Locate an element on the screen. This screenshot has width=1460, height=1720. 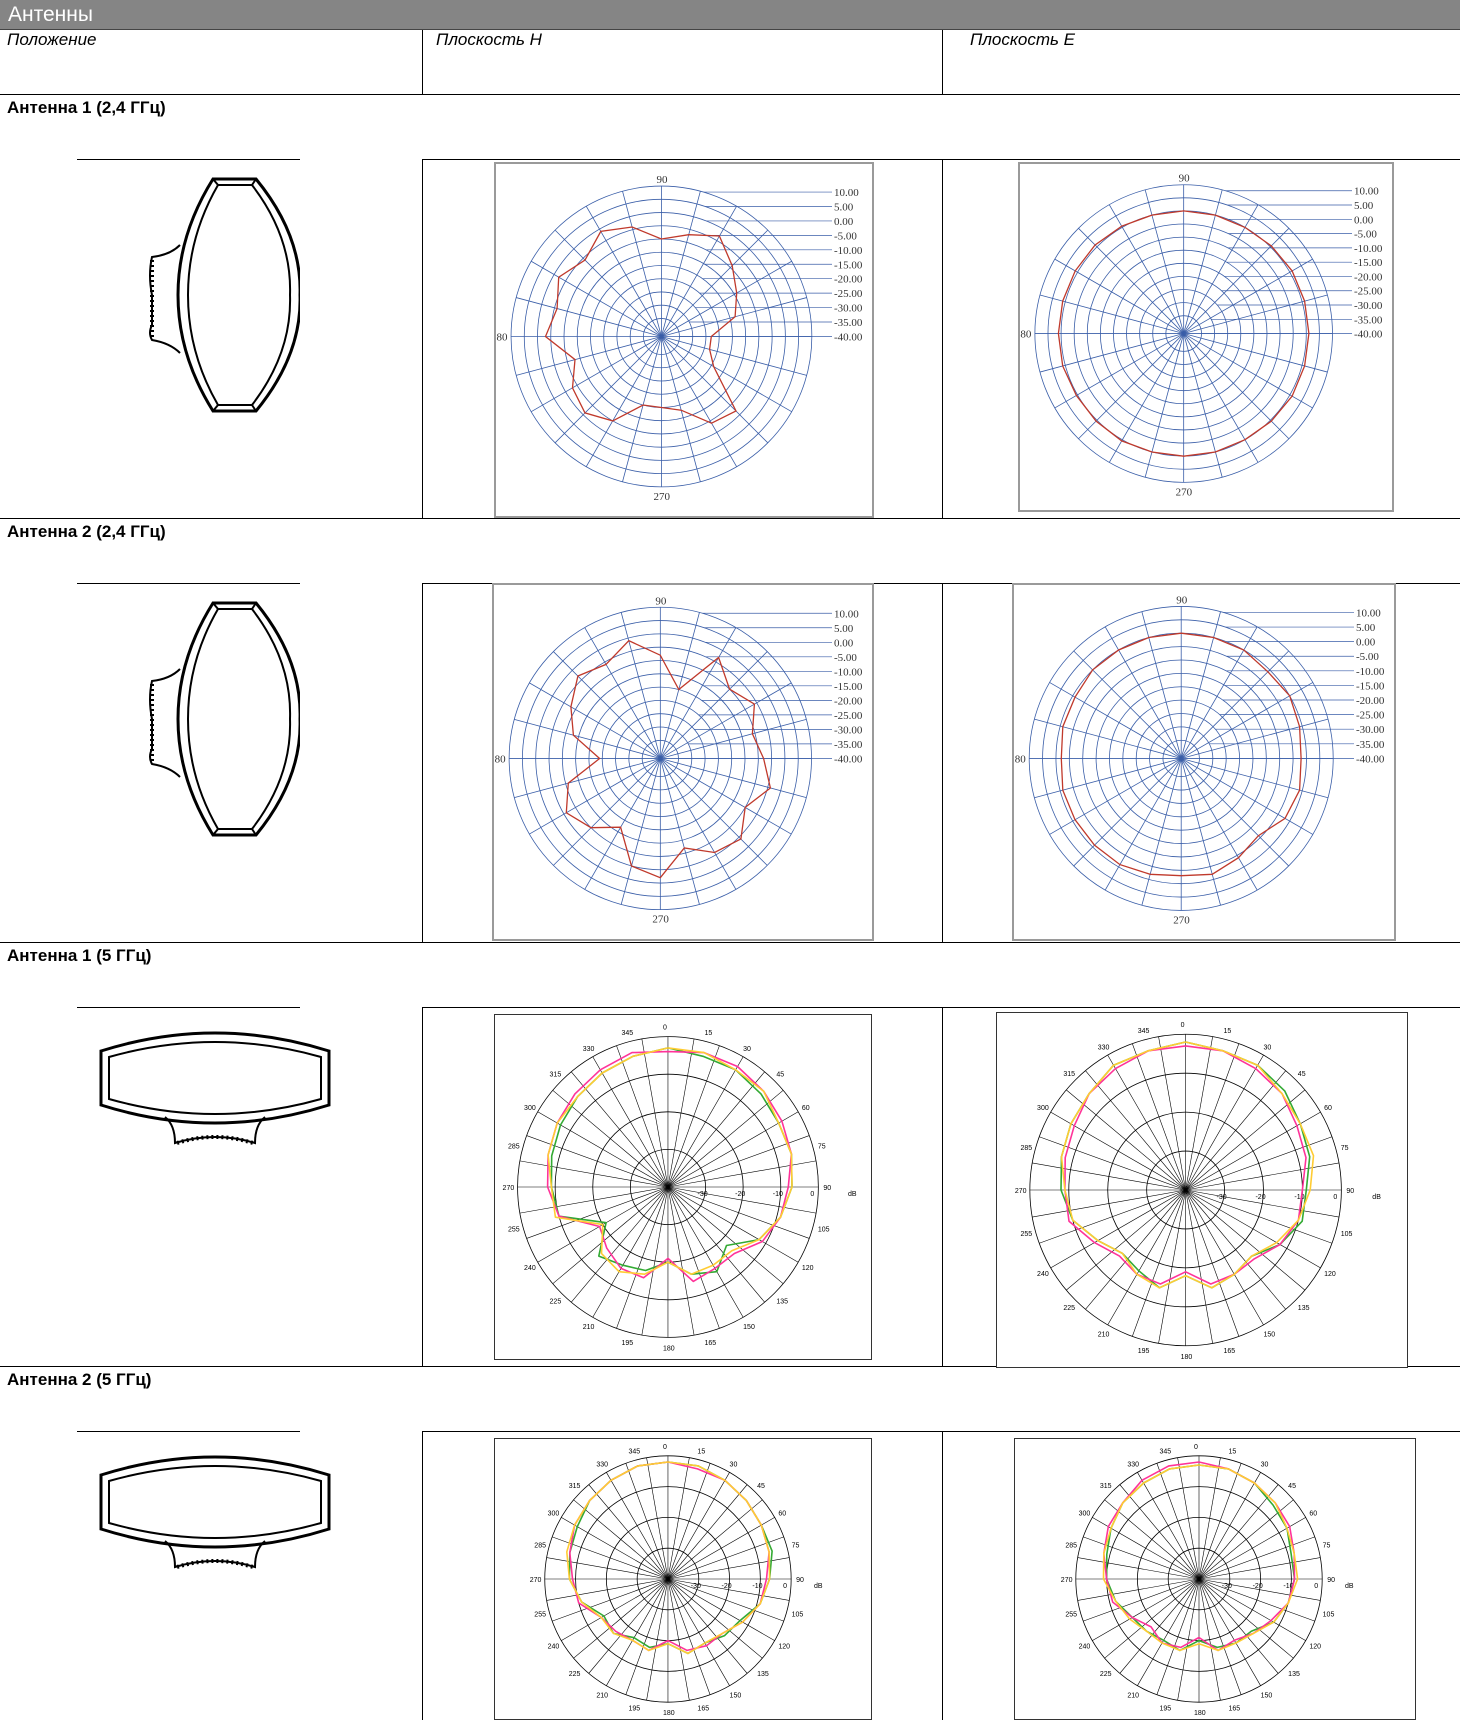
angle-tick-label: 285 is located at coordinates (540, 1546).